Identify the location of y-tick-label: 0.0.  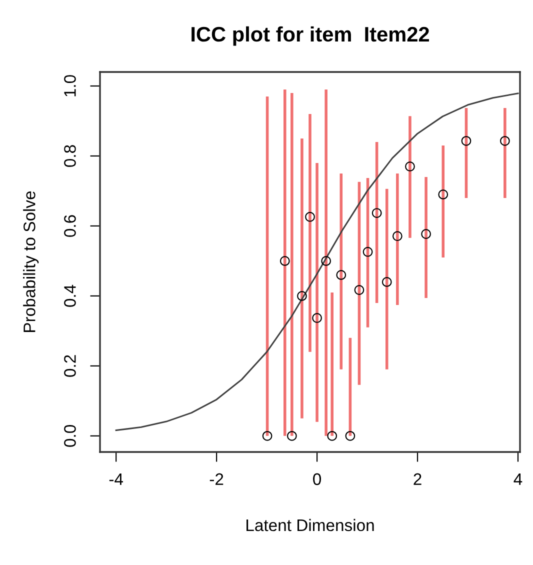
(70, 435).